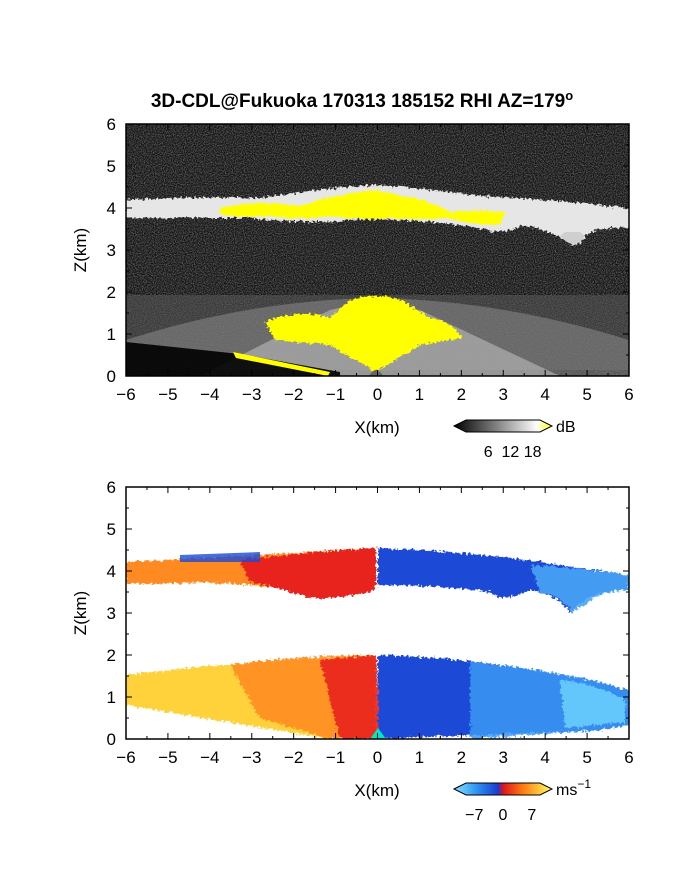 This screenshot has height=880, width=680. Describe the element at coordinates (566, 427) in the screenshot. I see `colorbar-unit: dB` at that location.